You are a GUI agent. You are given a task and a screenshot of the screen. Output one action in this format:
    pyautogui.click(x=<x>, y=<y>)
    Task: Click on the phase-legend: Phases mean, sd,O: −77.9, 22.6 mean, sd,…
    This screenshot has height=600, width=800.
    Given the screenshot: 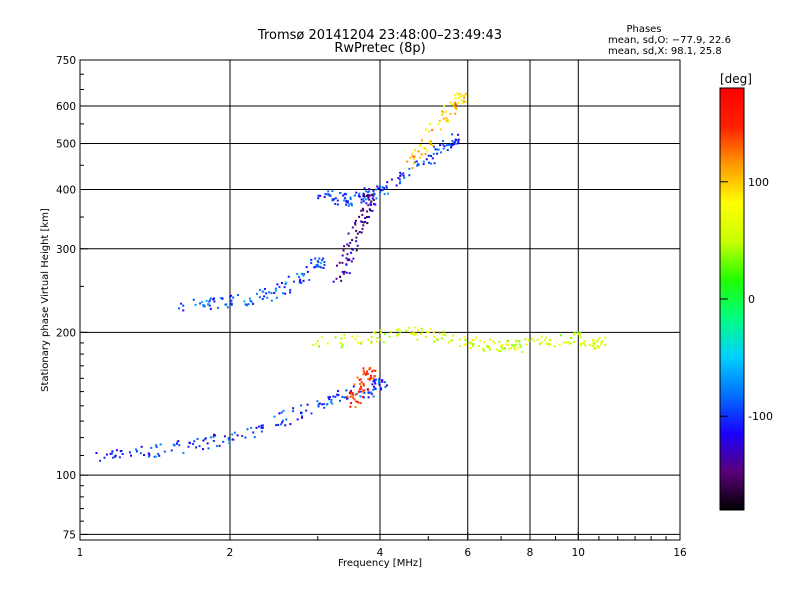 What is the action you would take?
    pyautogui.click(x=669, y=40)
    